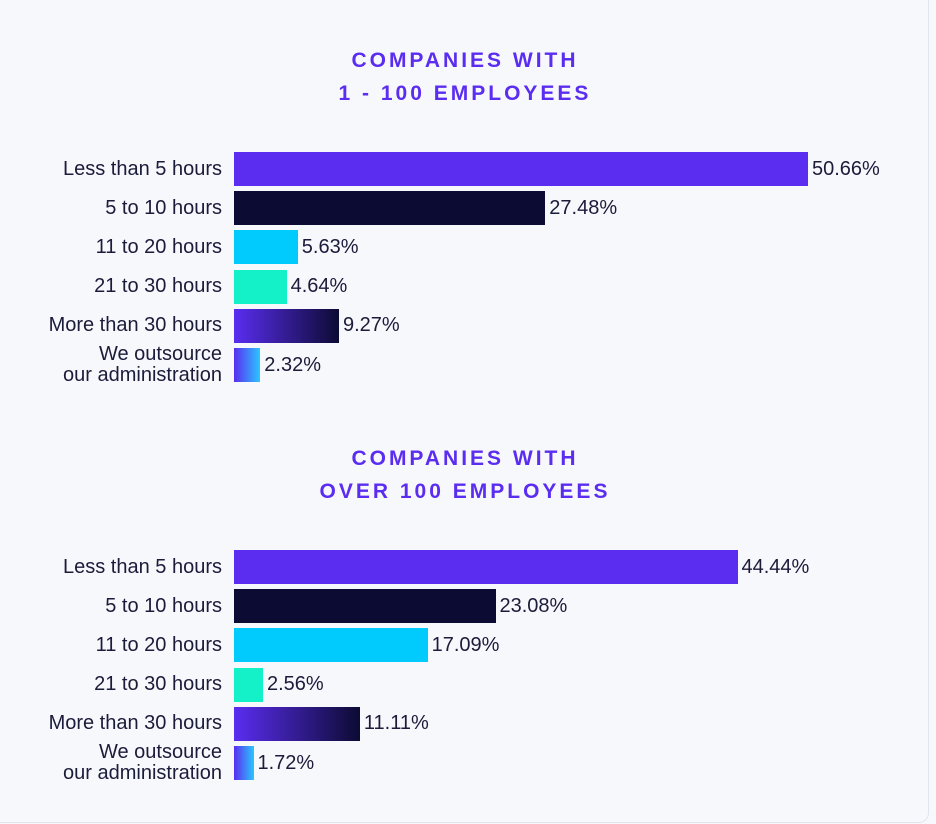  What do you see at coordinates (465, 475) in the screenshot?
I see `chart-title: COMPANIES WITH OVER 100 EMPLOYEES` at bounding box center [465, 475].